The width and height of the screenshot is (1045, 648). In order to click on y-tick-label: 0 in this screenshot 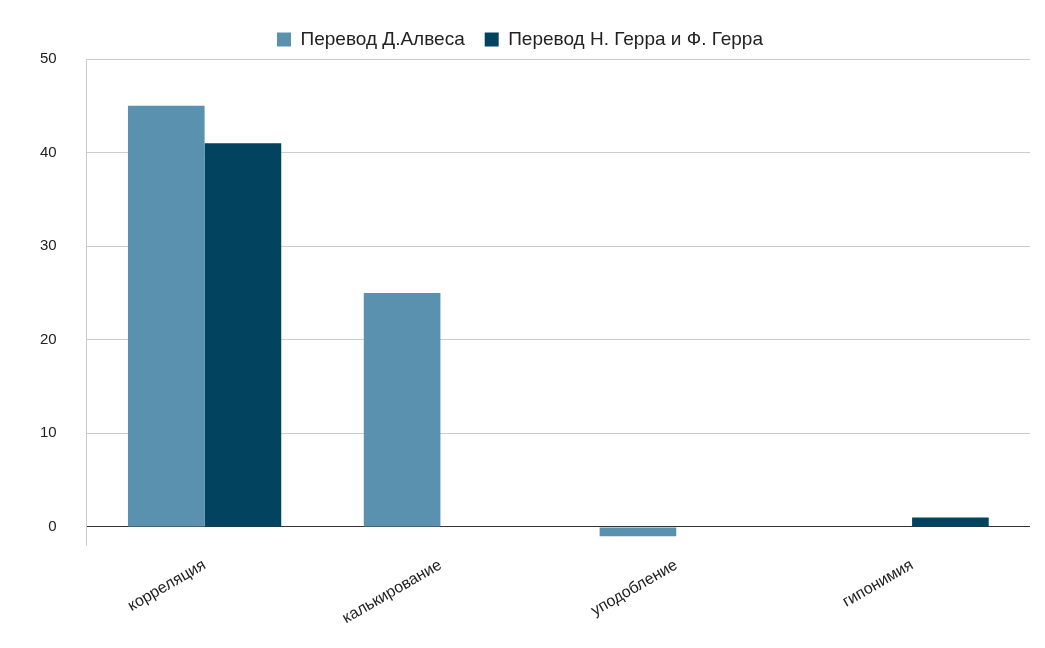, I will do `click(52, 526)`.